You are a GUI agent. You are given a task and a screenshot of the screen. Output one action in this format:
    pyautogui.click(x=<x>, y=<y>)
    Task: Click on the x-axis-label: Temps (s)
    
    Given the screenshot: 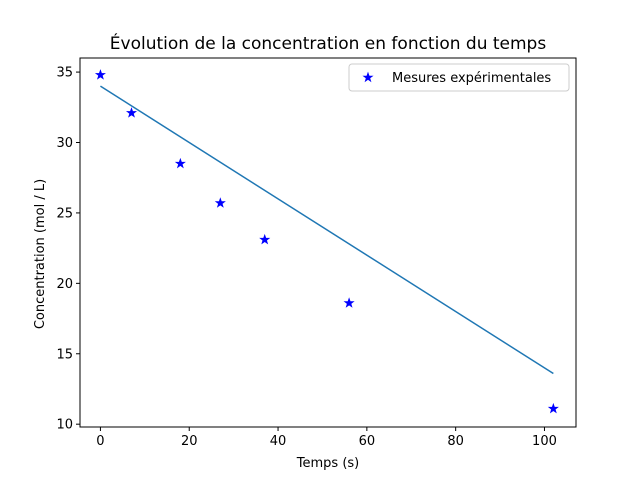 What is the action you would take?
    pyautogui.click(x=327, y=463)
    